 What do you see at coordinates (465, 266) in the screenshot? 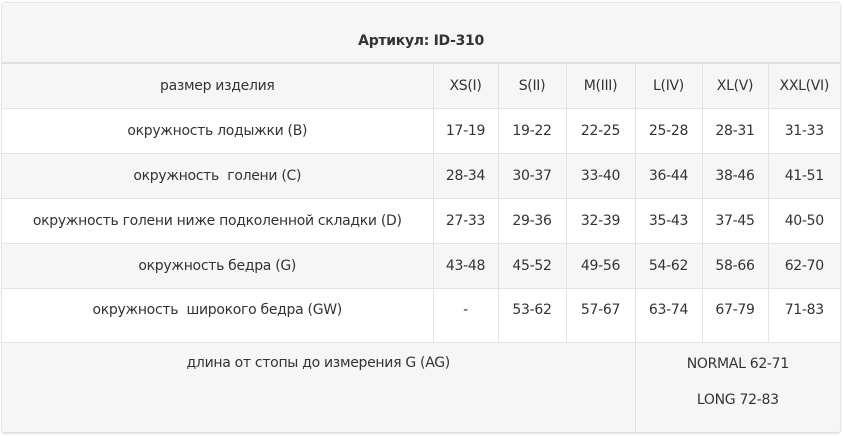
I see `cell: 43-48` at bounding box center [465, 266].